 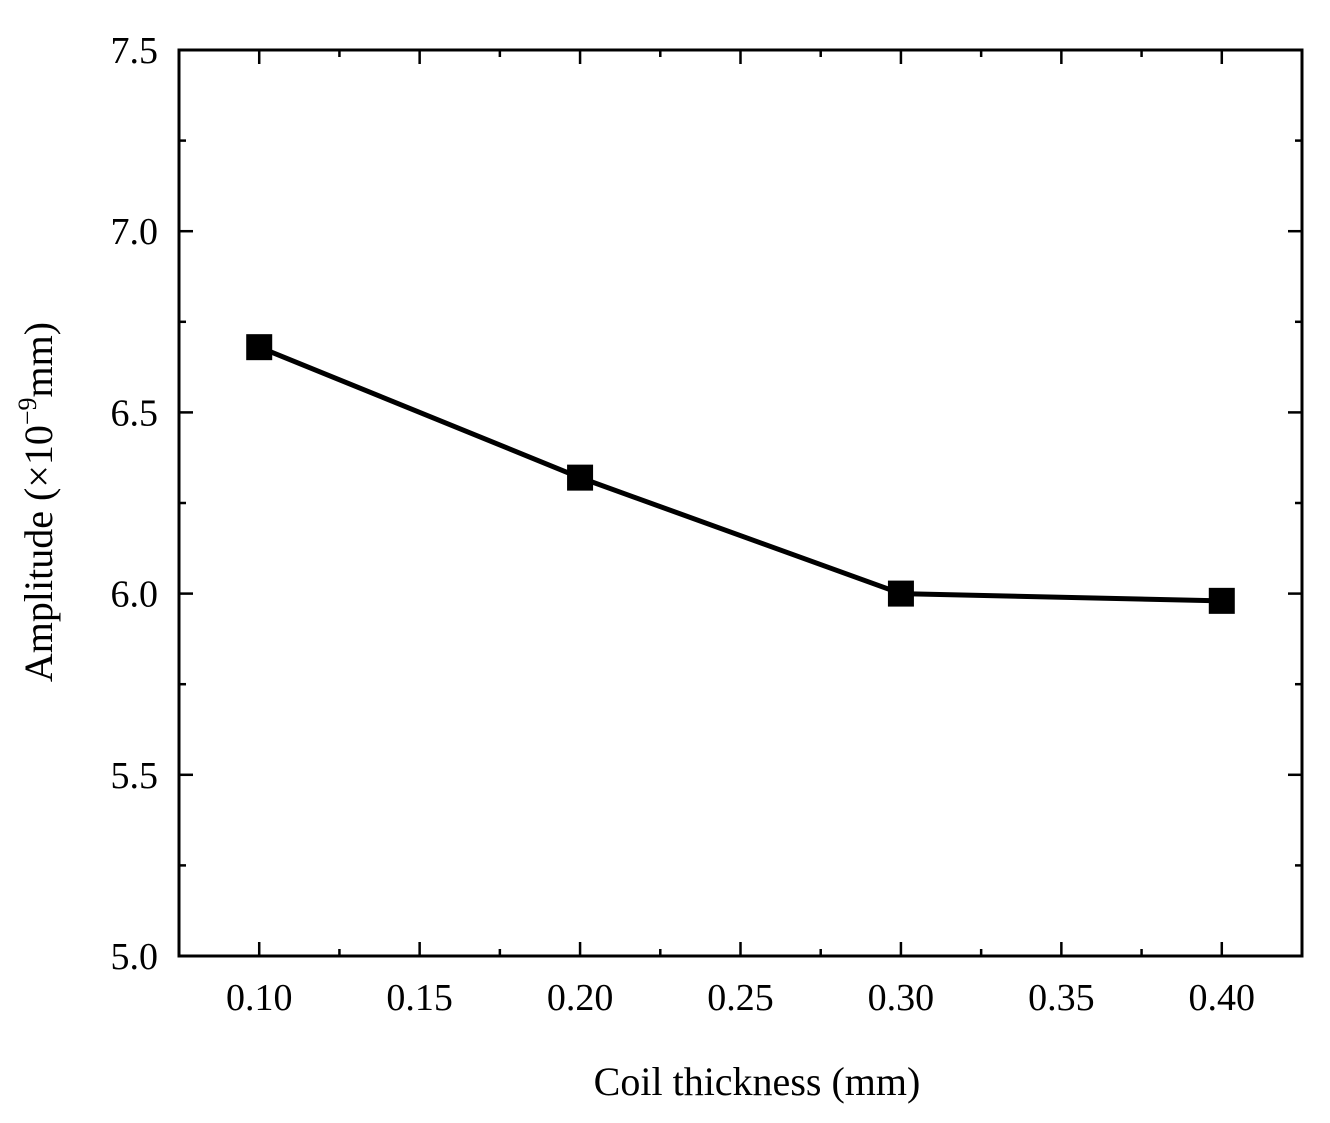 What do you see at coordinates (901, 998) in the screenshot?
I see `x-tick-label: 0.30` at bounding box center [901, 998].